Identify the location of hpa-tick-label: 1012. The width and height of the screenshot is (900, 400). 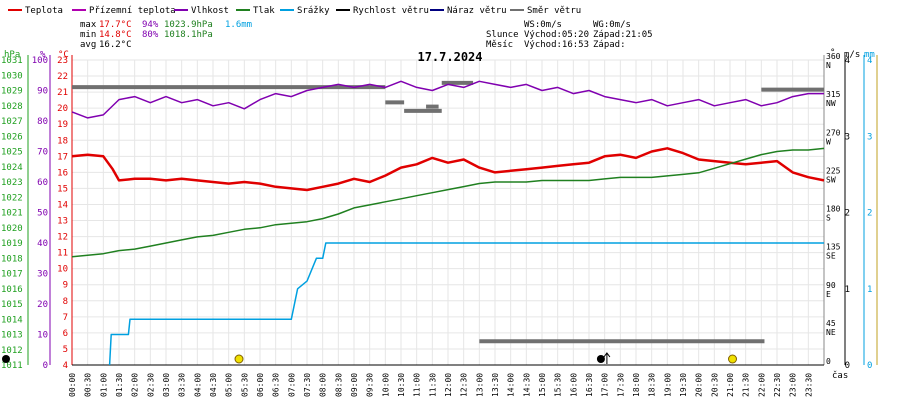
(12, 351).